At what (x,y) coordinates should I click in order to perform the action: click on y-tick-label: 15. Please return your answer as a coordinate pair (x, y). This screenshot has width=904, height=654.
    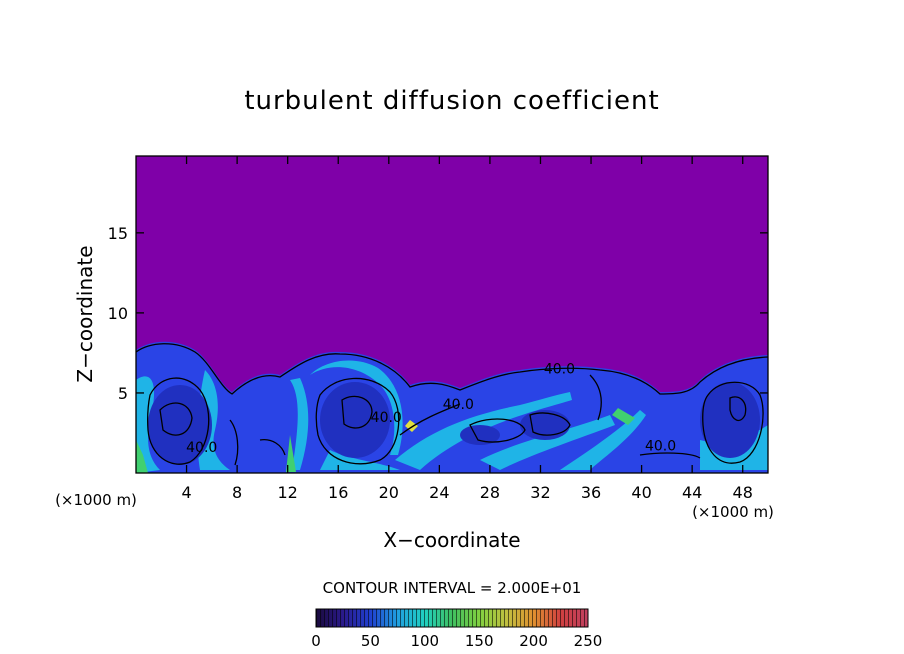
    Looking at the image, I should click on (118, 233).